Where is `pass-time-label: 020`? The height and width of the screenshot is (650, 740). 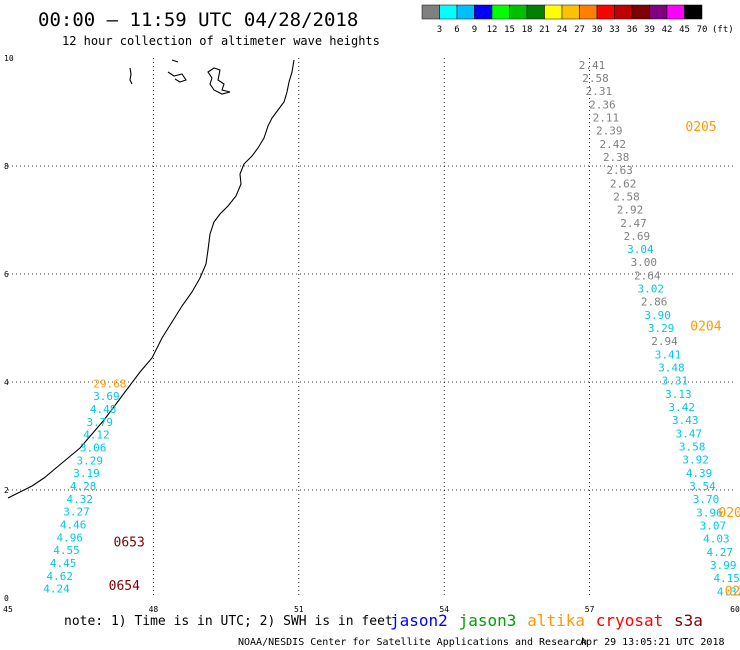
pass-time-label: 020 is located at coordinates (729, 513).